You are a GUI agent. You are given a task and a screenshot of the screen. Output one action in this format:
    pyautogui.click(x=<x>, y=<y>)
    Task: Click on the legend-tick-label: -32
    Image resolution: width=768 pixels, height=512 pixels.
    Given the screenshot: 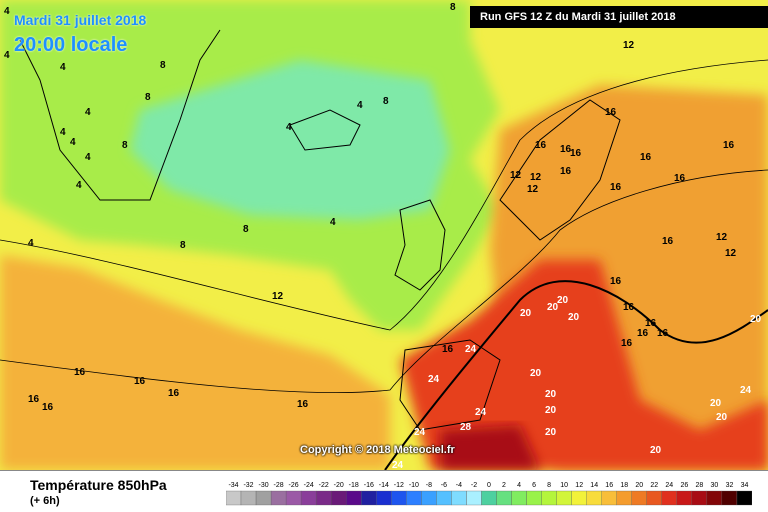 What is the action you would take?
    pyautogui.click(x=248, y=485)
    